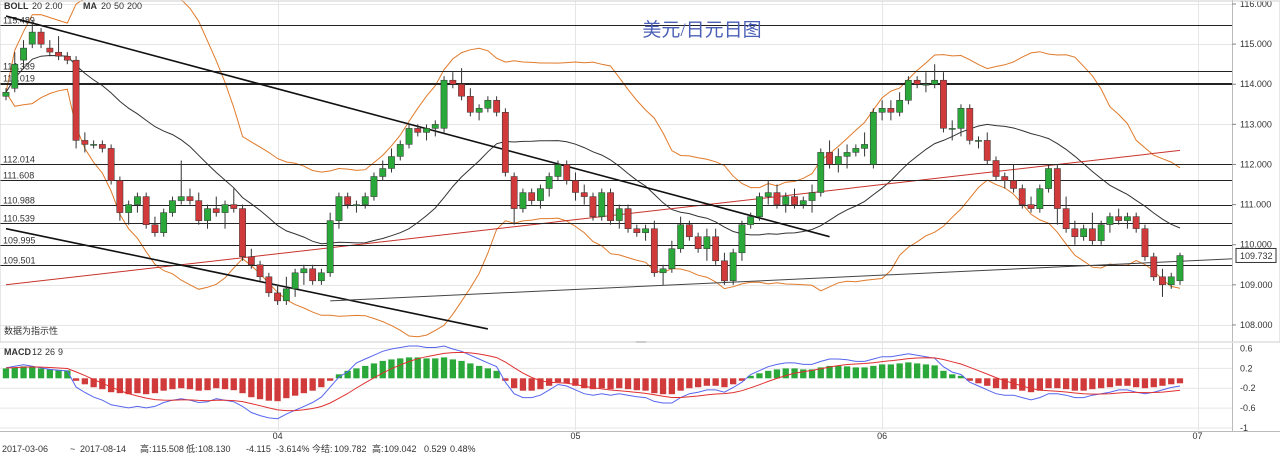 Image resolution: width=1280 pixels, height=454 pixels. What do you see at coordinates (1256, 325) in the screenshot?
I see `price-tick-label-8: 108.000` at bounding box center [1256, 325].